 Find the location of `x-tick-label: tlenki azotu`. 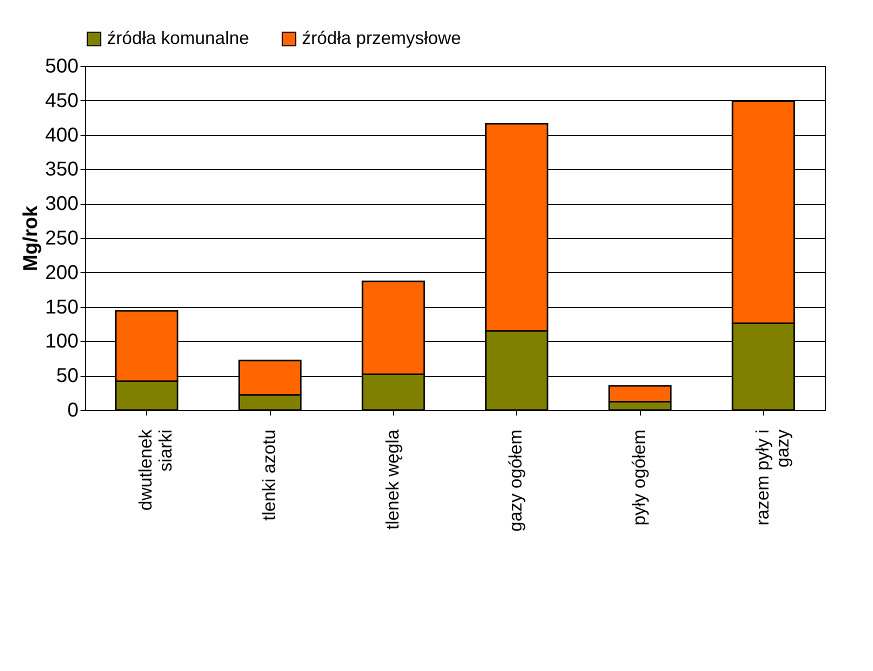

x-tick-label: tlenki azotu is located at coordinates (269, 475).